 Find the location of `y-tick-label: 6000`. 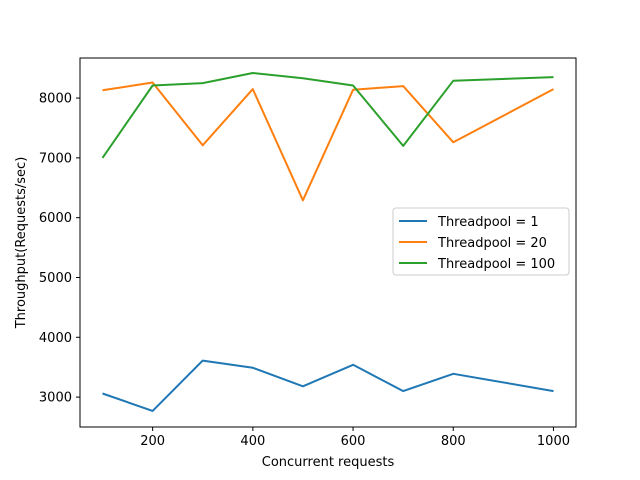

y-tick-label: 6000 is located at coordinates (55, 218).